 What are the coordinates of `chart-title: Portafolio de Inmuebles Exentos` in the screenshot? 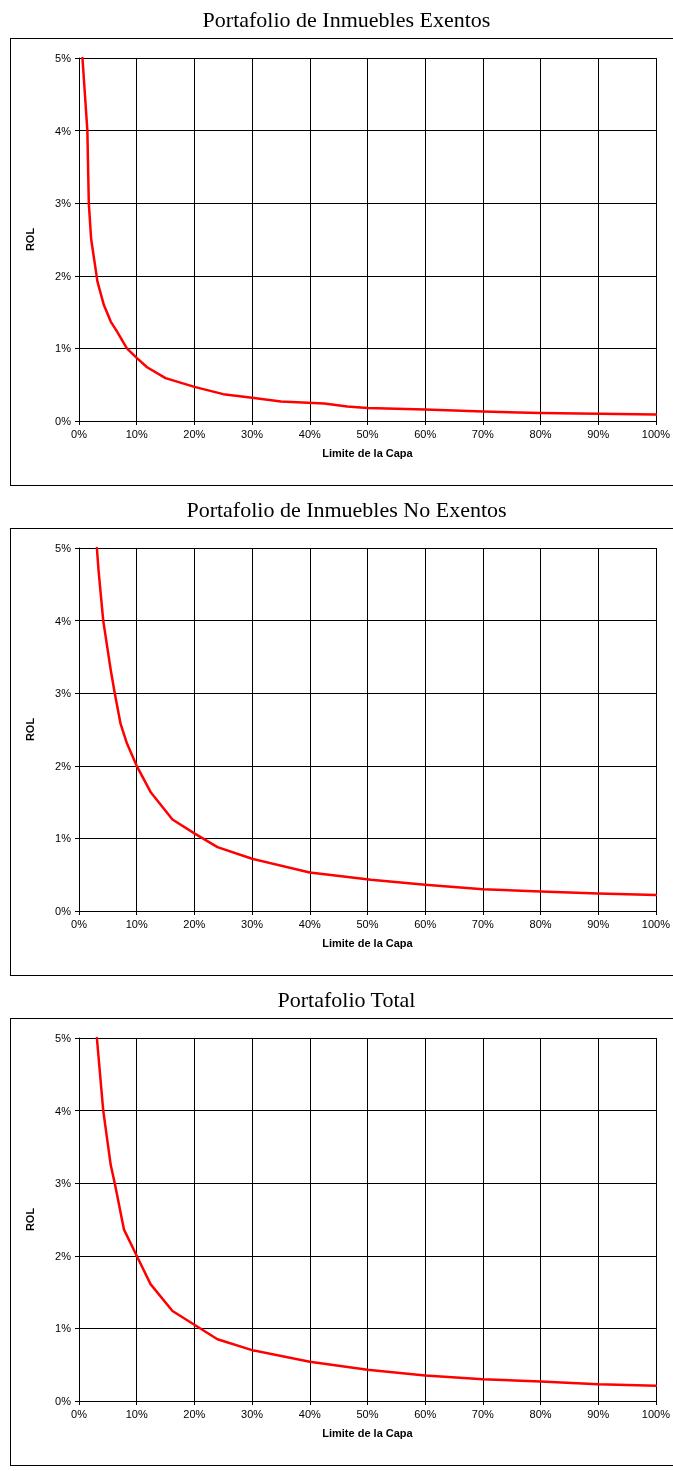 It's located at (346, 20).